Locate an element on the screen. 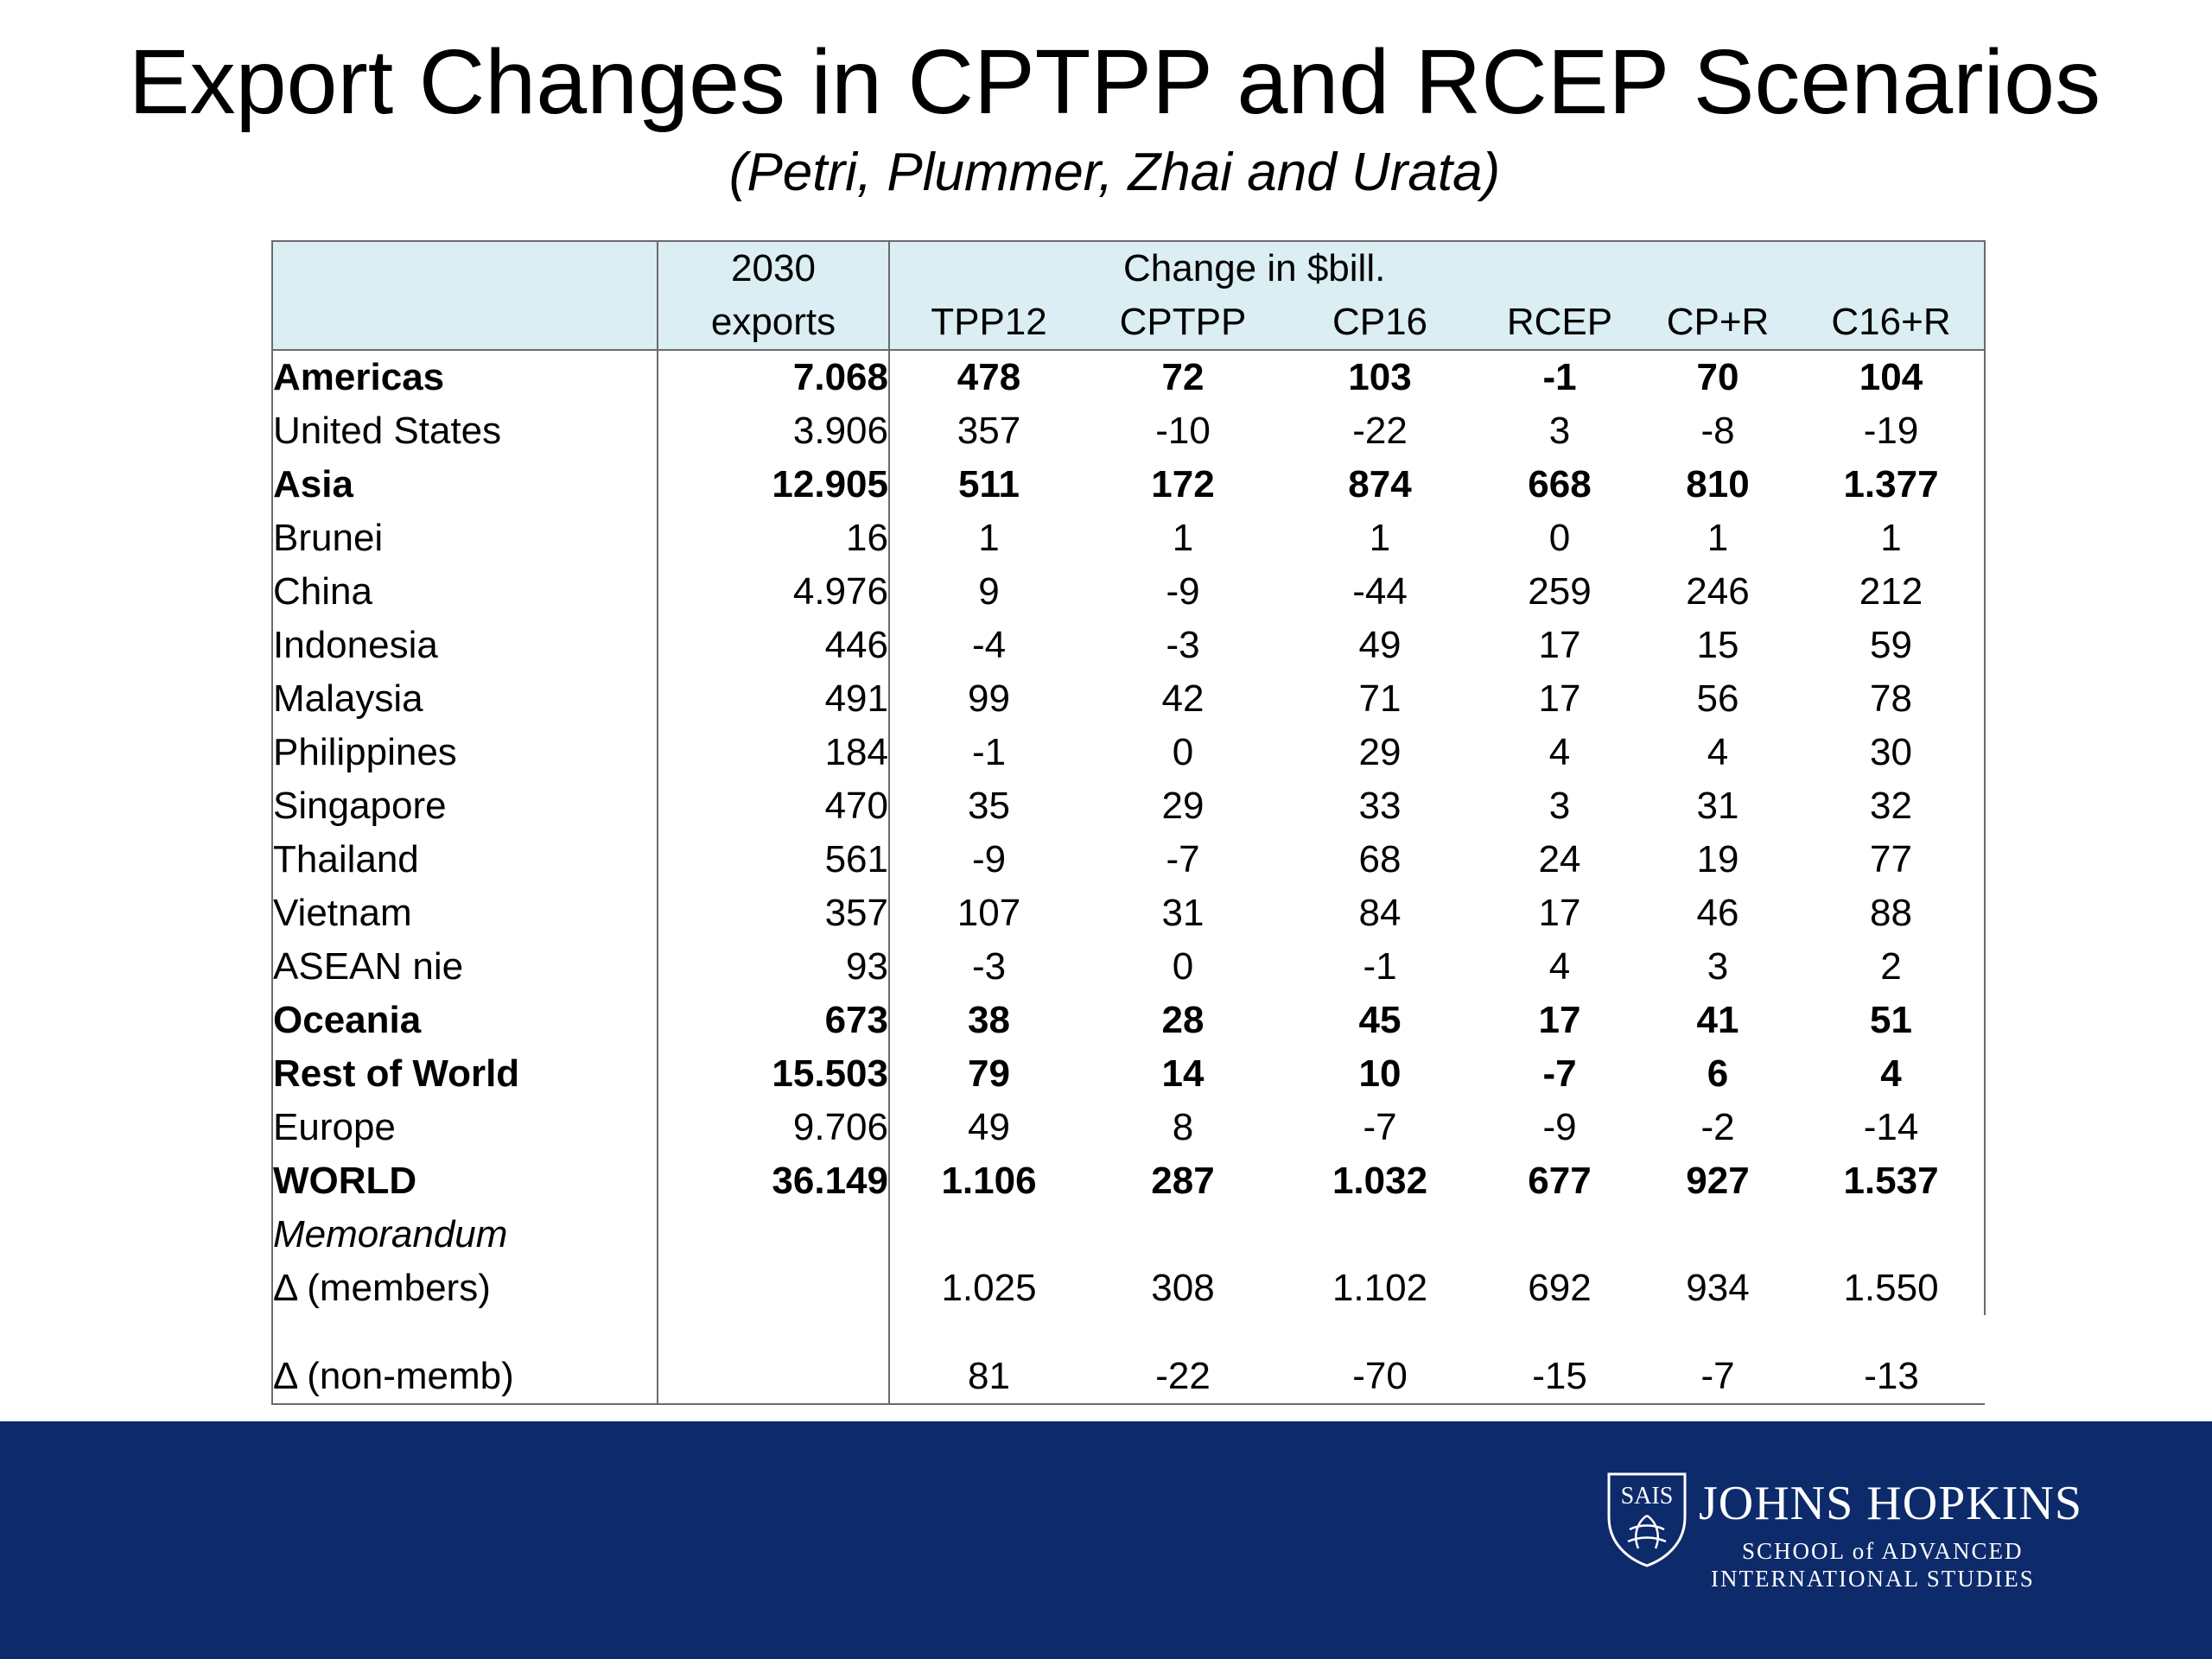  row-label: Indonesia is located at coordinates (464, 645).